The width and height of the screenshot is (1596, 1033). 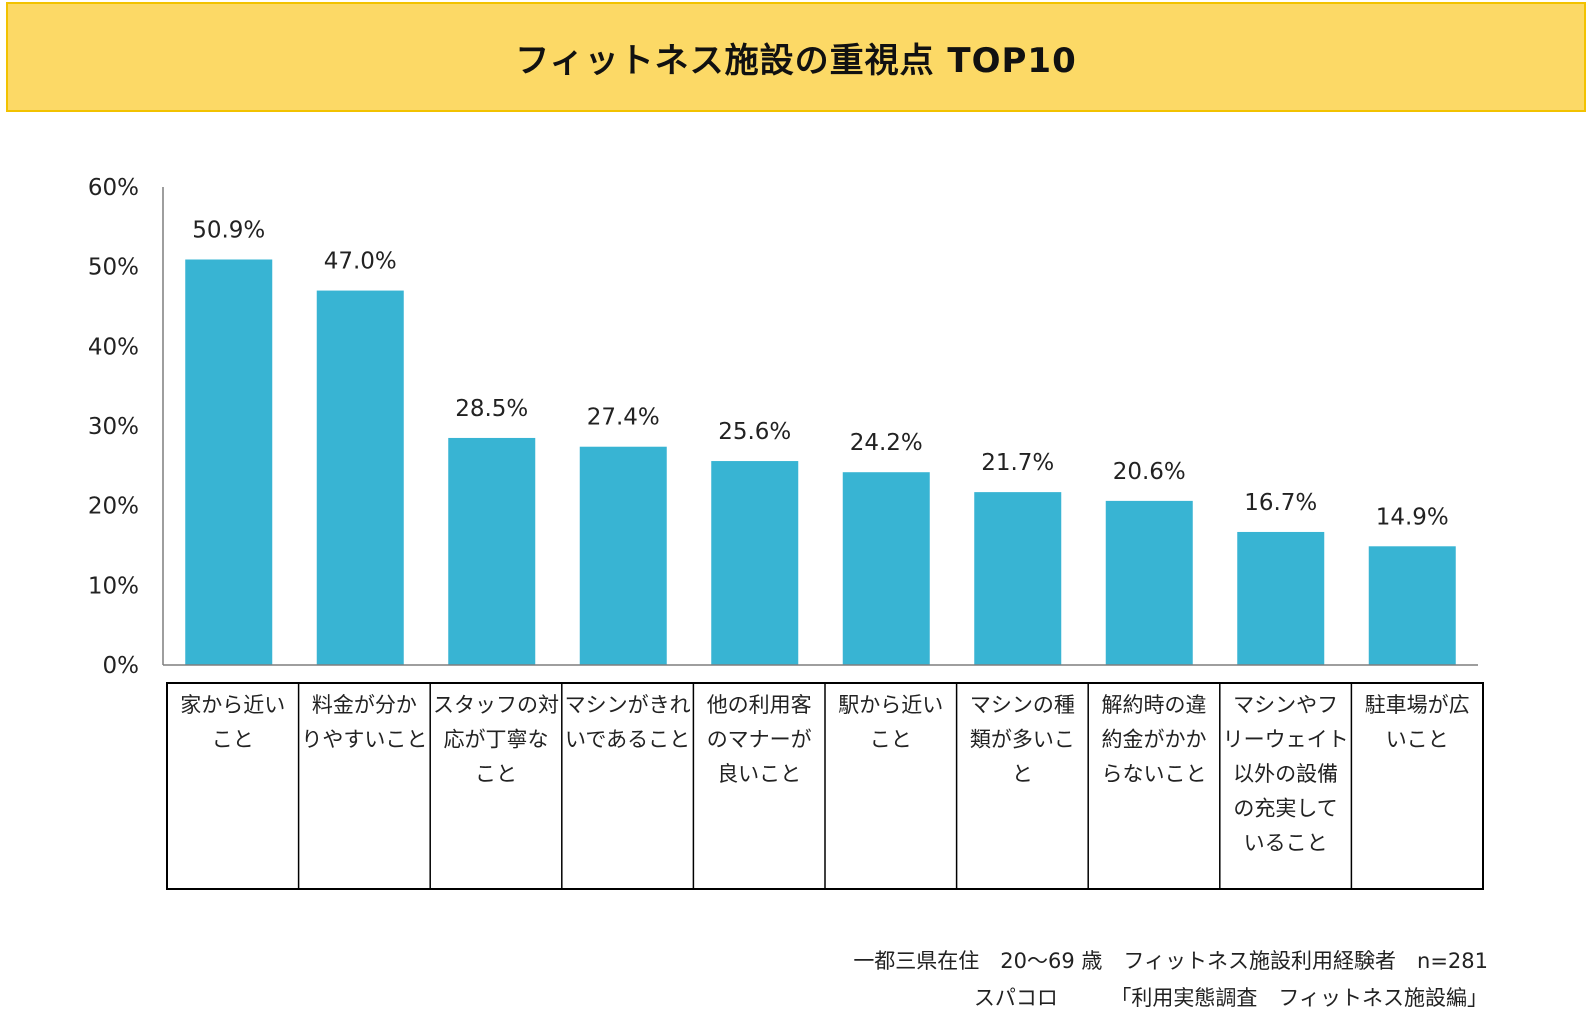 I want to click on data-label: 50.9%, so click(x=228, y=230).